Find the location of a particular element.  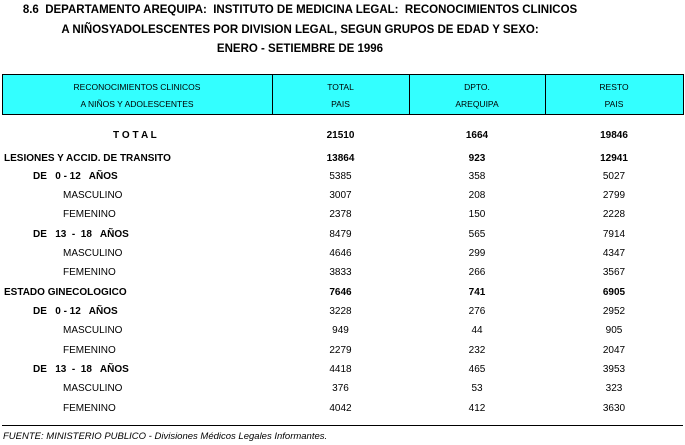

cell-value: 358 is located at coordinates (477, 176).